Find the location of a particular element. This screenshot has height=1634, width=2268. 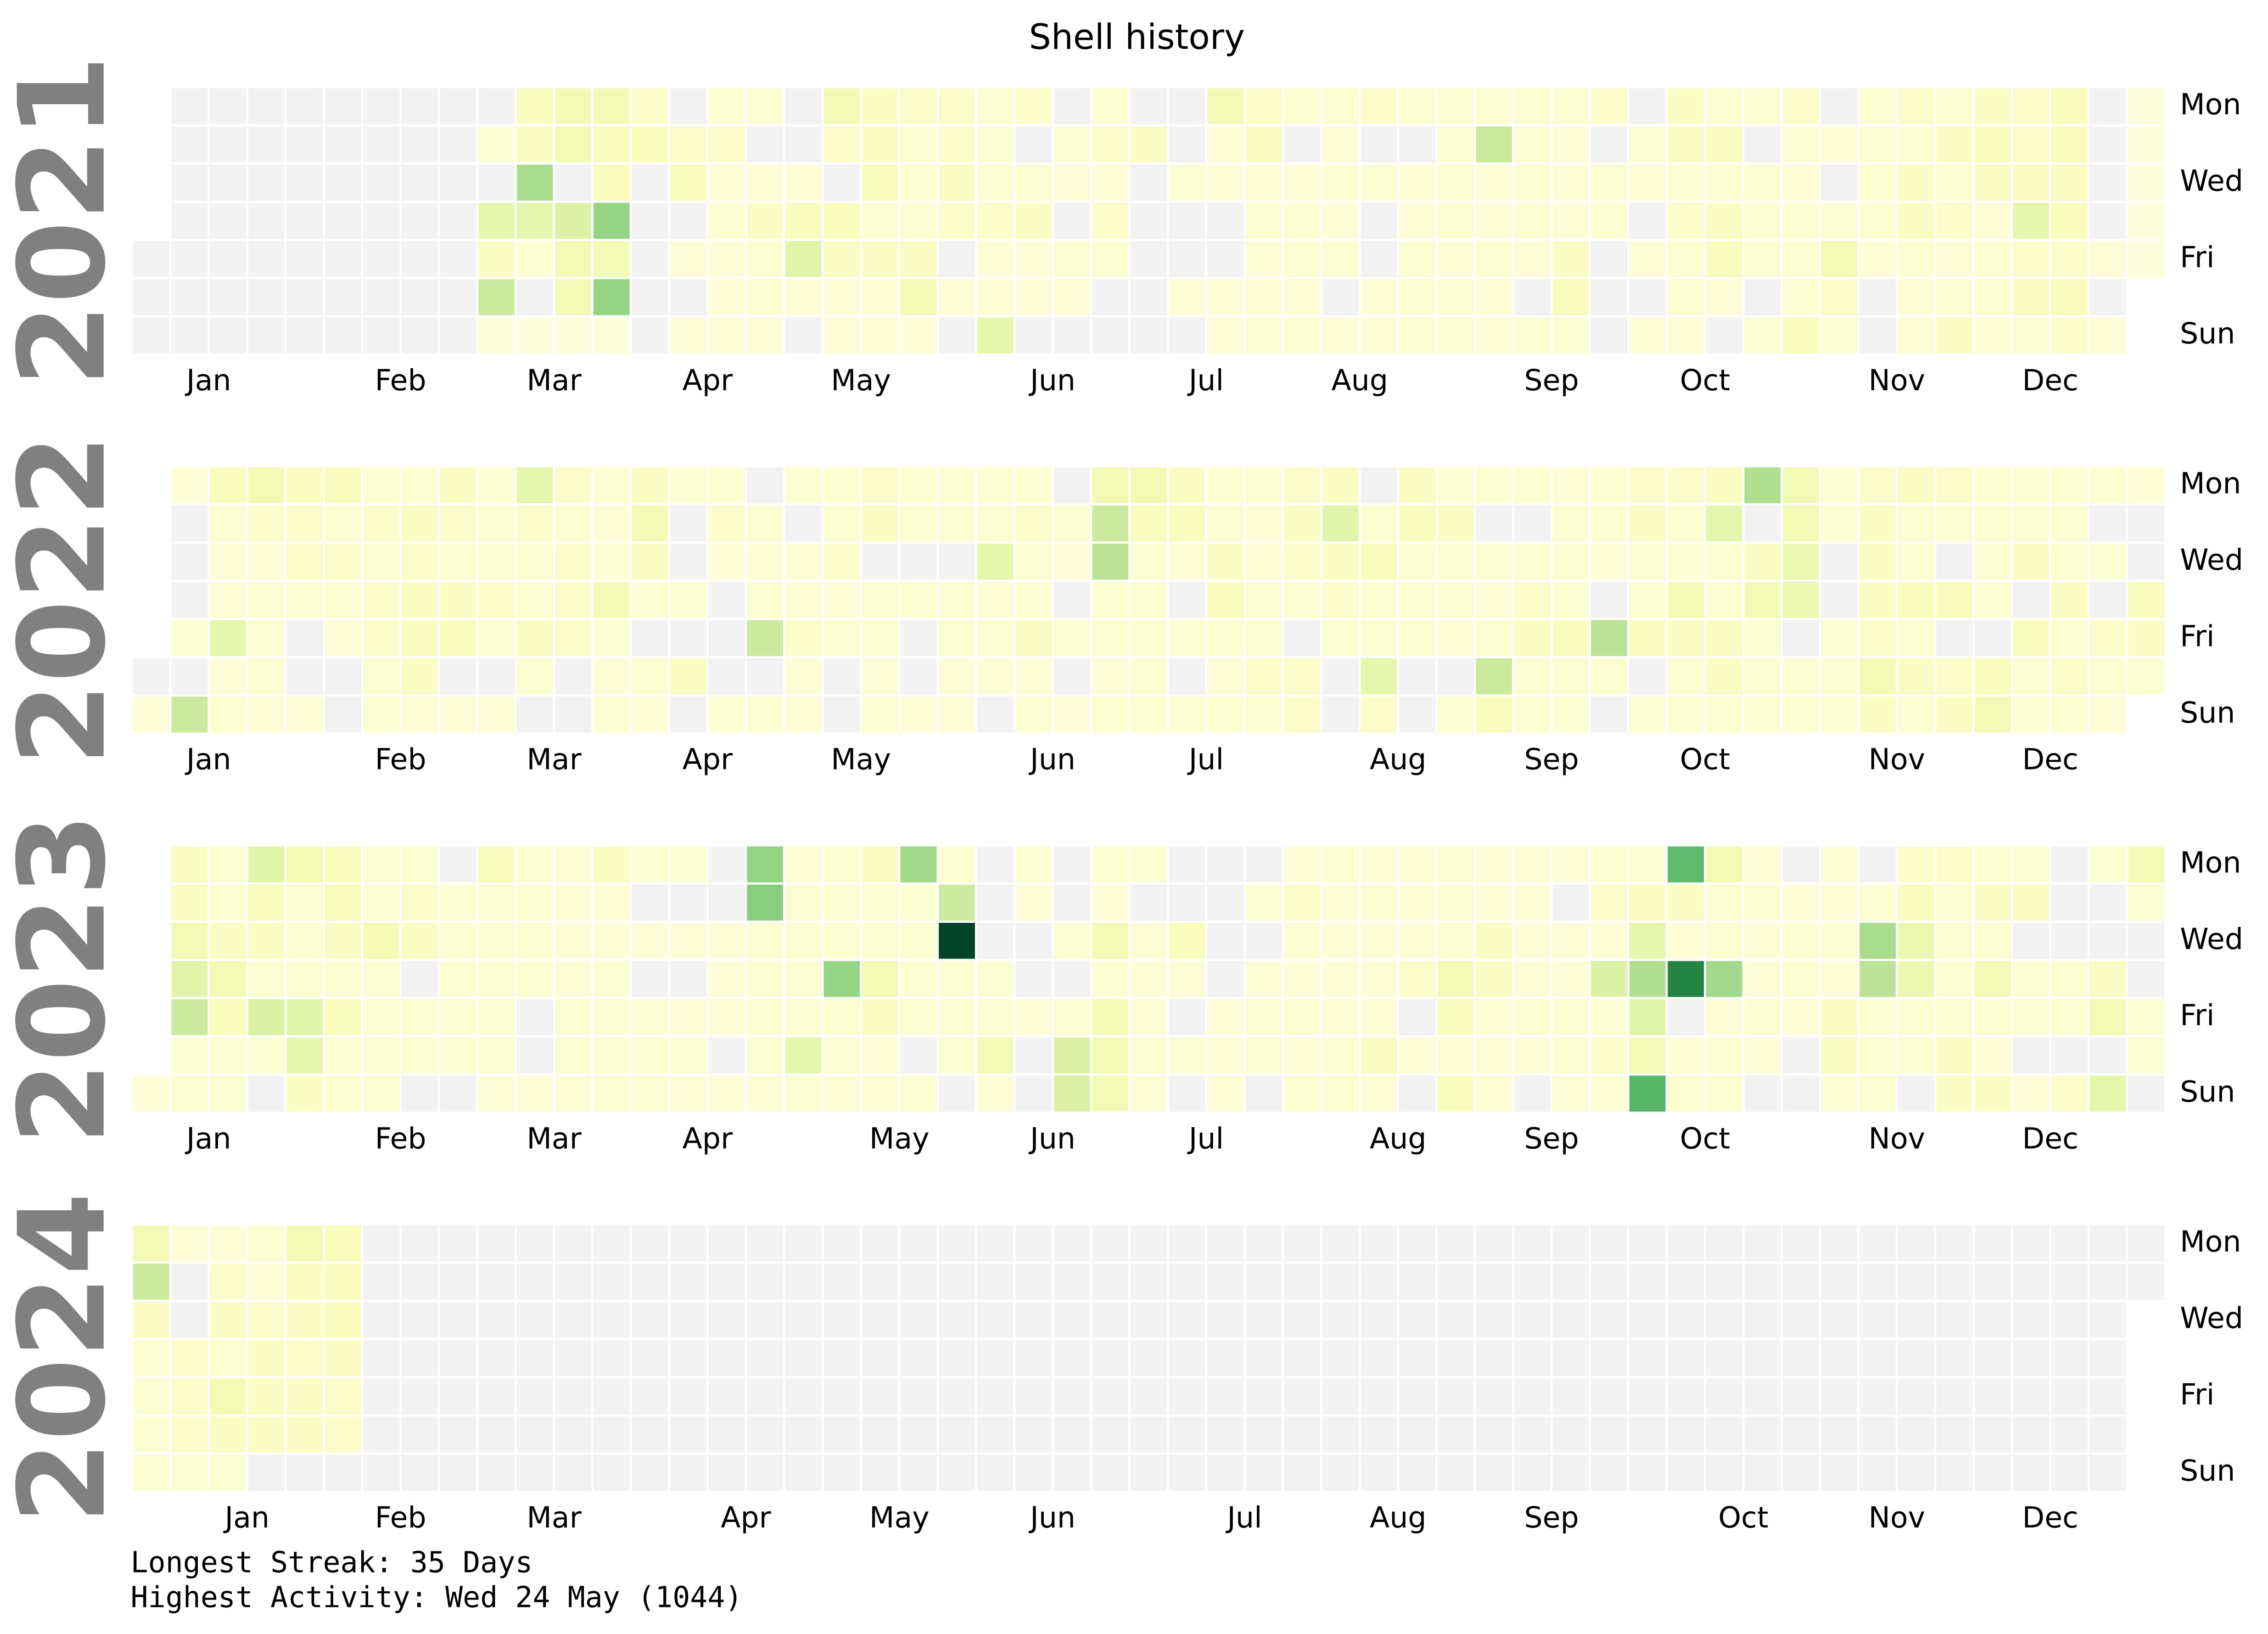

month-label: May is located at coordinates (861, 759).